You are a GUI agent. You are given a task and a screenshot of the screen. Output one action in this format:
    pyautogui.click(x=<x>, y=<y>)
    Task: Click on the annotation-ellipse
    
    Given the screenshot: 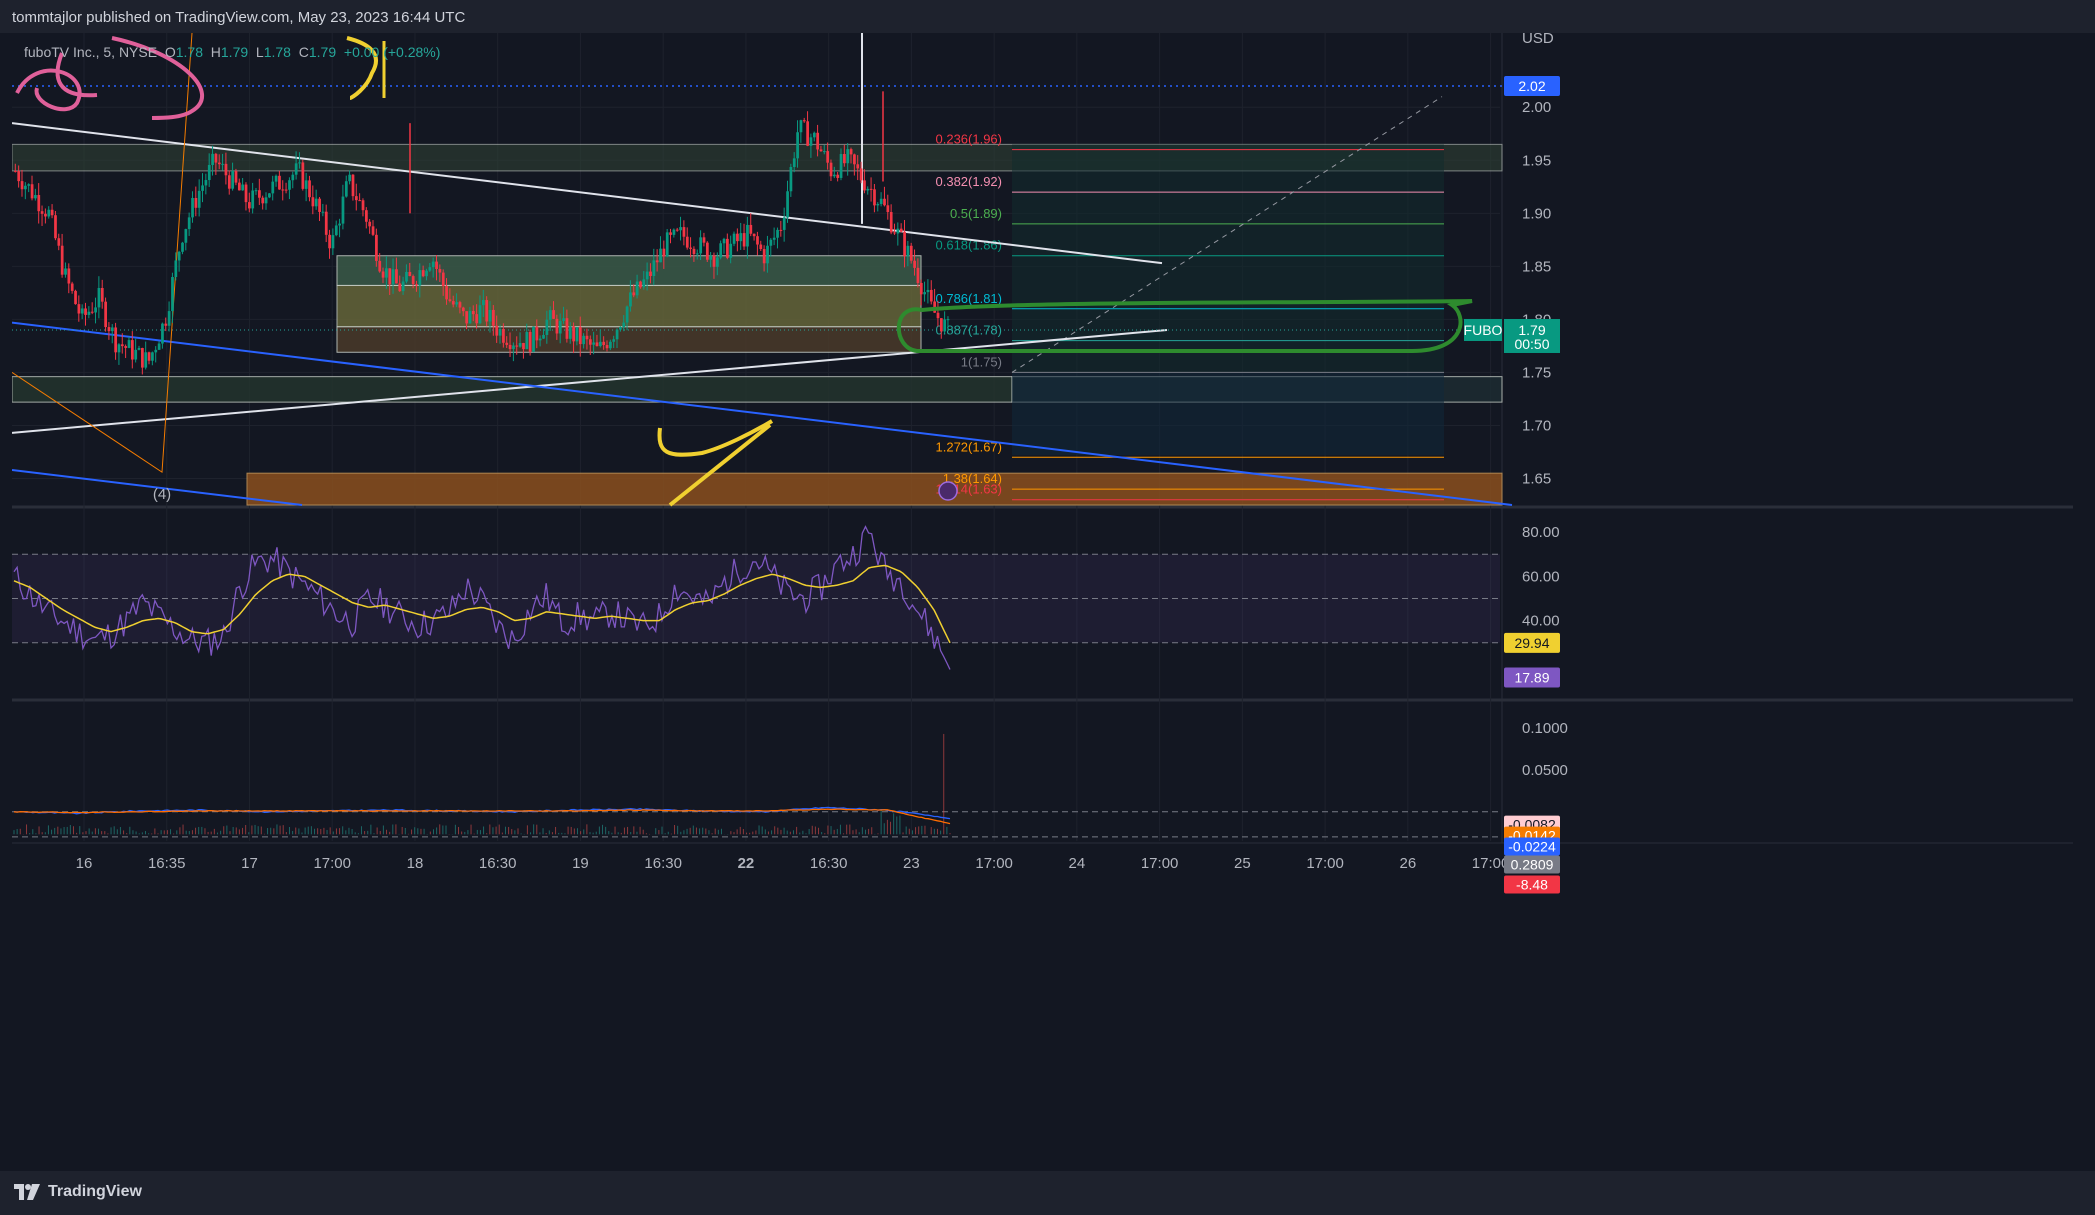 What is the action you would take?
    pyautogui.click(x=1184, y=326)
    